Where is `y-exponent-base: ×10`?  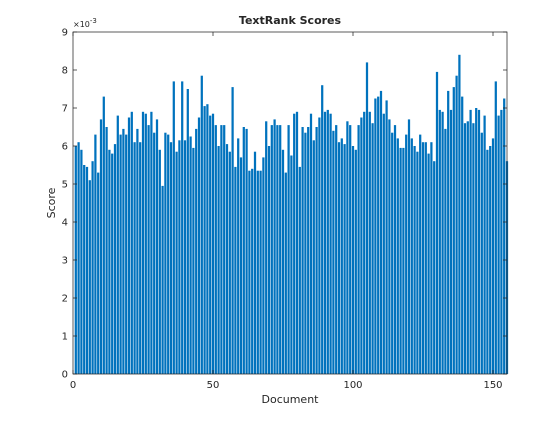 y-exponent-base: ×10 is located at coordinates (81, 24).